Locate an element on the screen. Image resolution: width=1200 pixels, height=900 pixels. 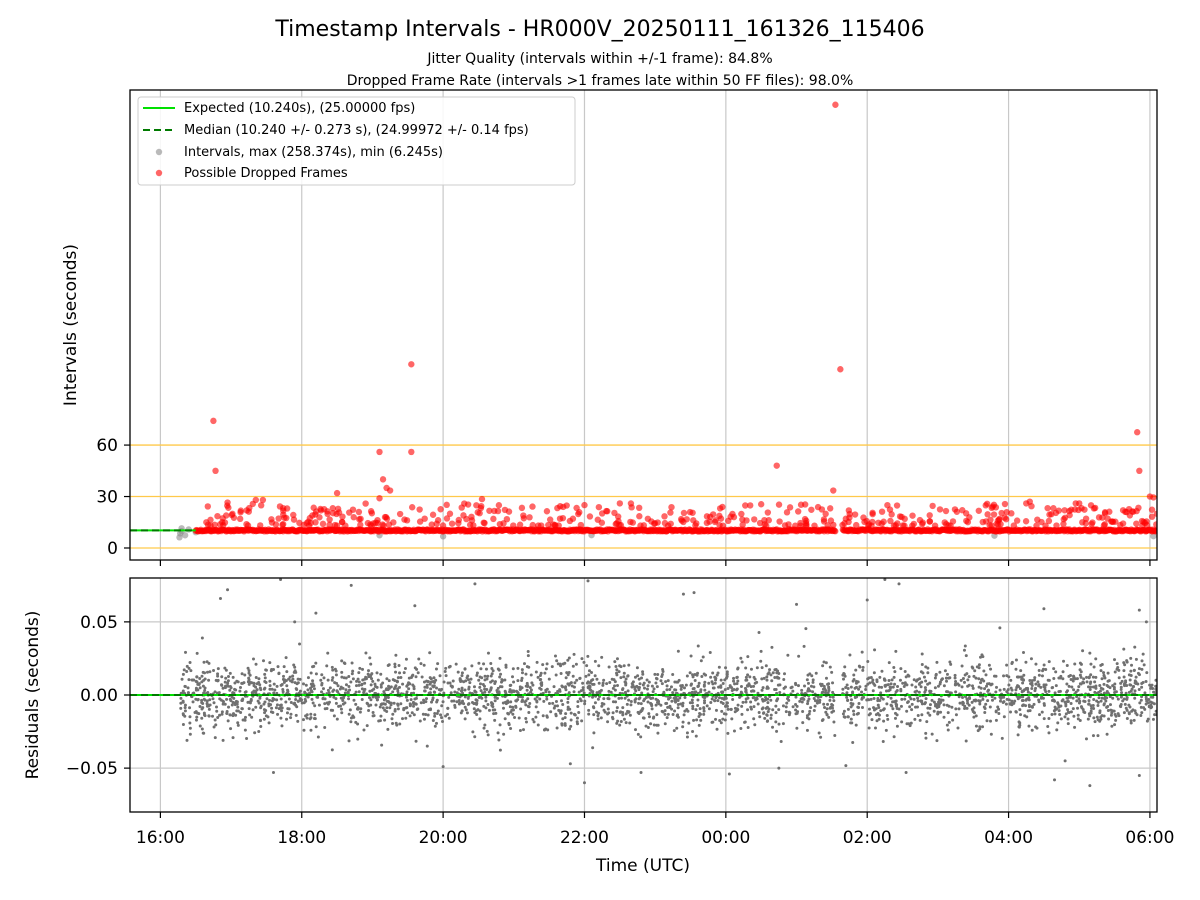
legend-dropped-swatch is located at coordinates (159, 173).